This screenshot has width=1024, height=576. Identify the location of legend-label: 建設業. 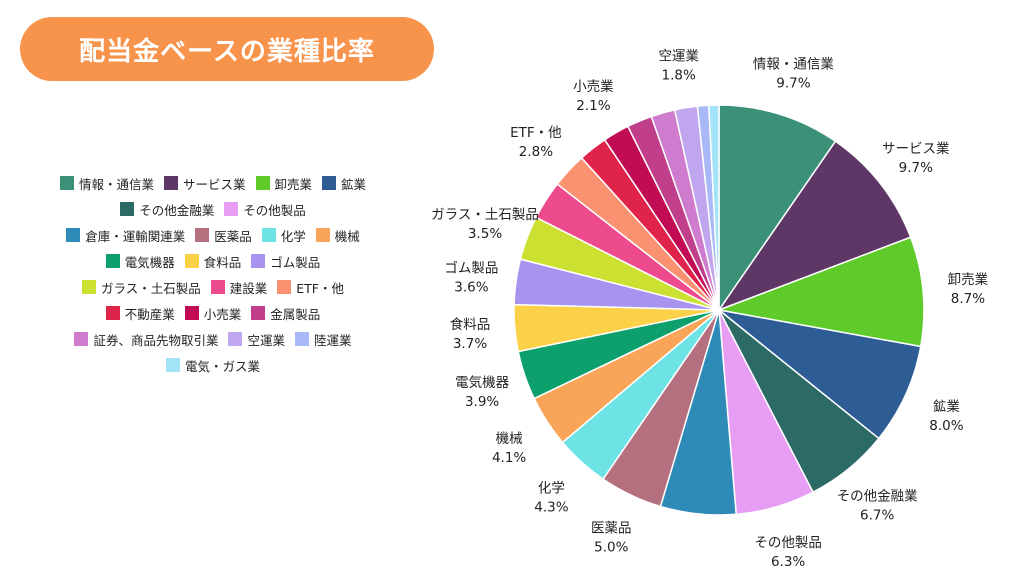
(248, 288).